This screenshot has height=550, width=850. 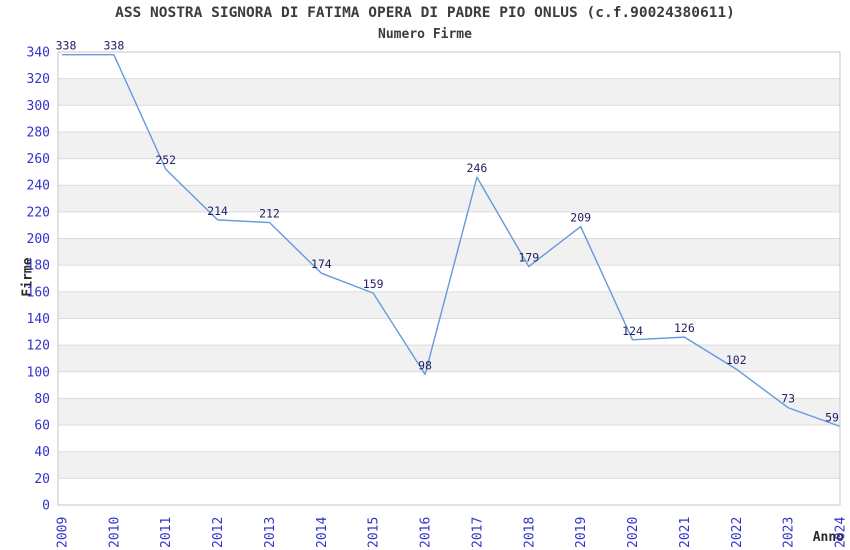 I want to click on point-label: 174, so click(x=321, y=264).